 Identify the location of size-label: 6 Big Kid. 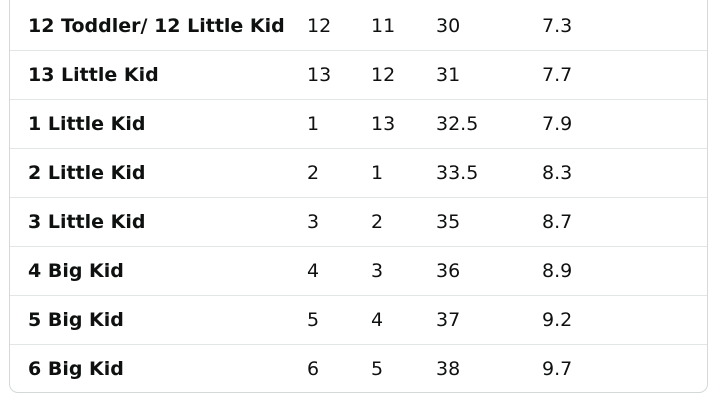
(76, 369).